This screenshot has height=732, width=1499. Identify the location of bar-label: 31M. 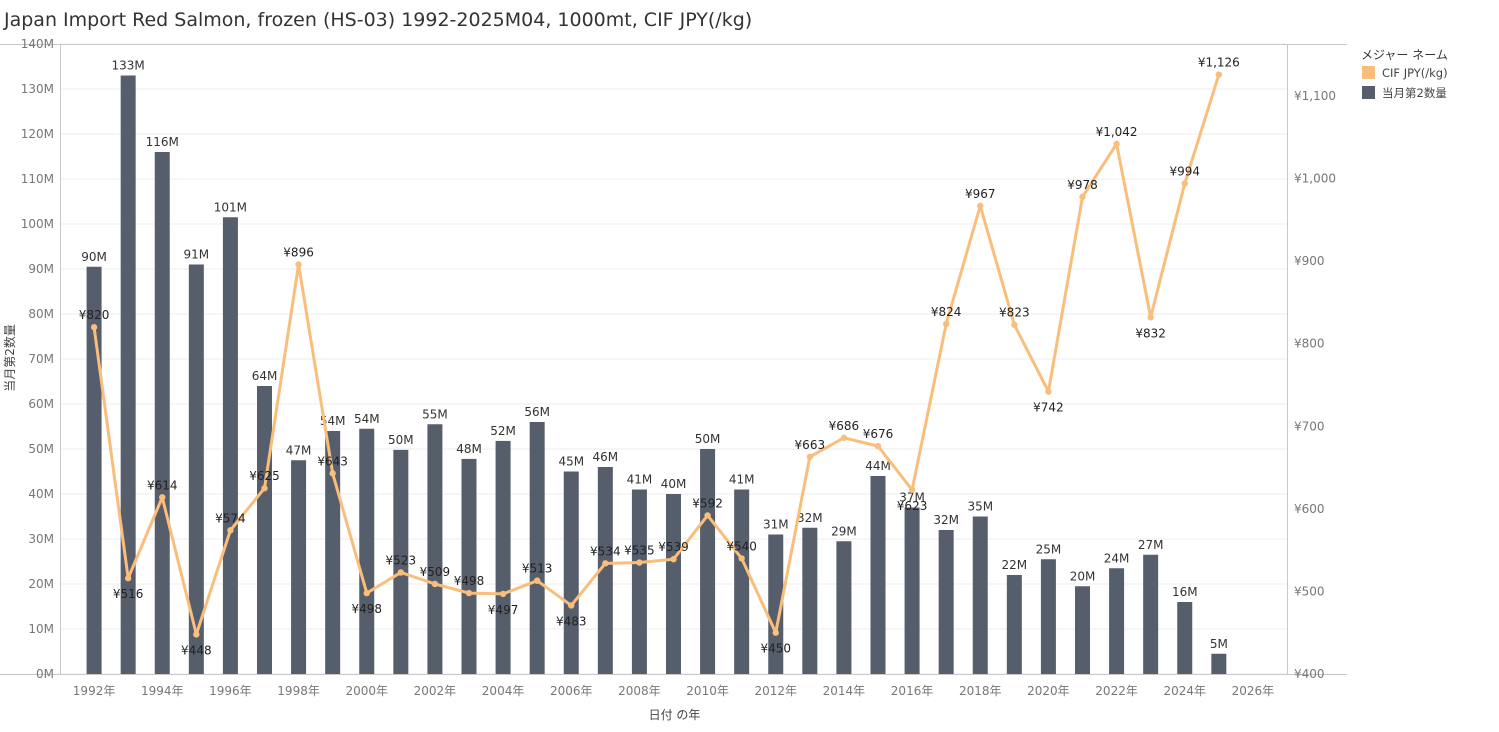
(776, 525).